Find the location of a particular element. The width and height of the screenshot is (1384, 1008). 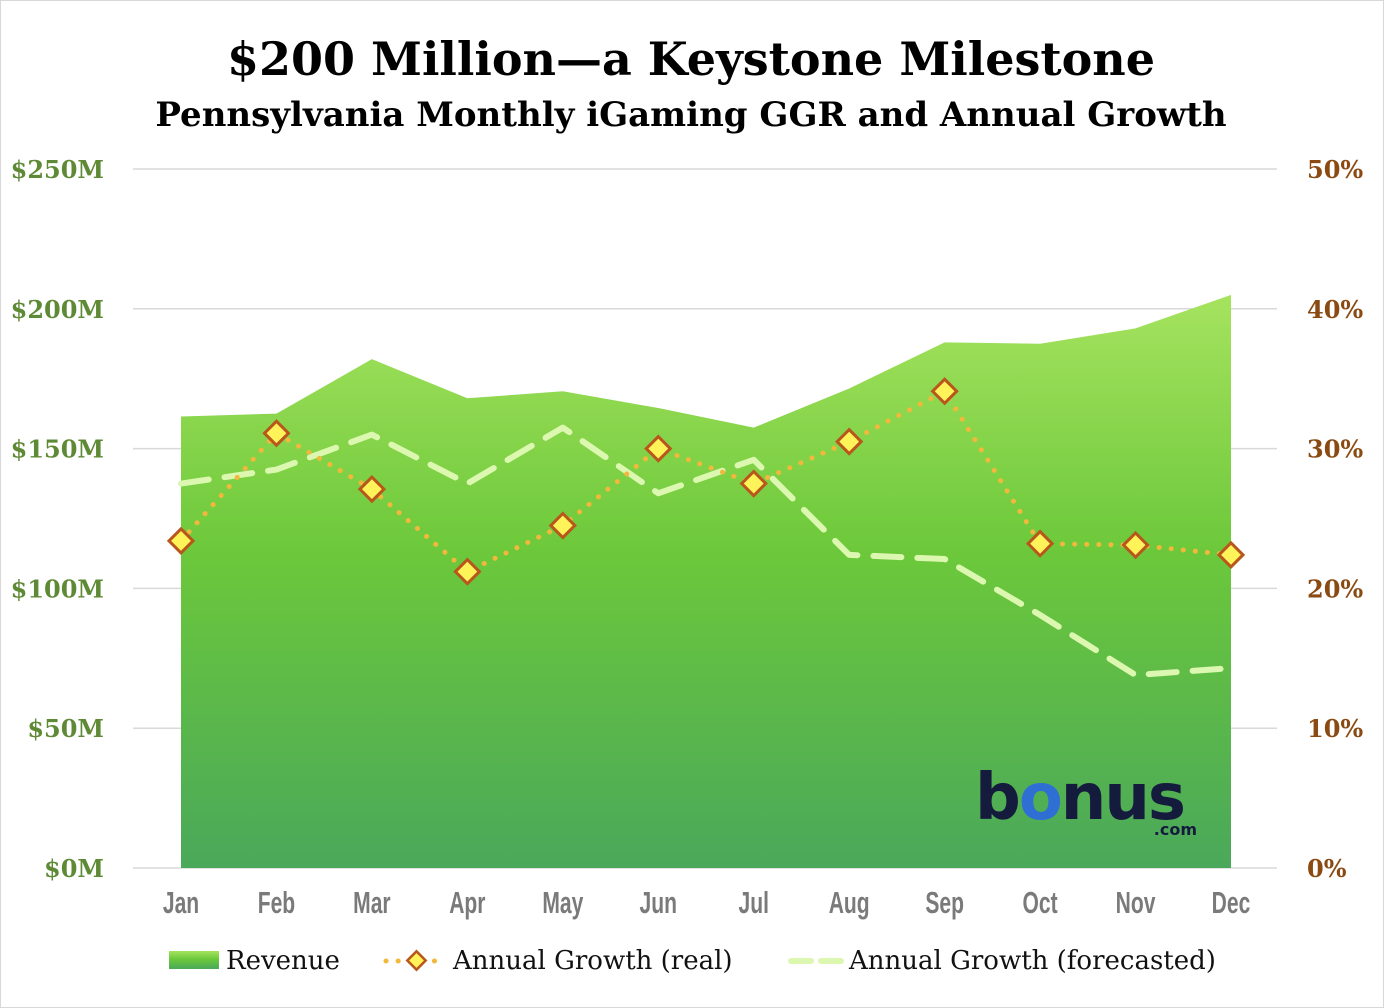

x-tick-label: Aug is located at coordinates (849, 902).